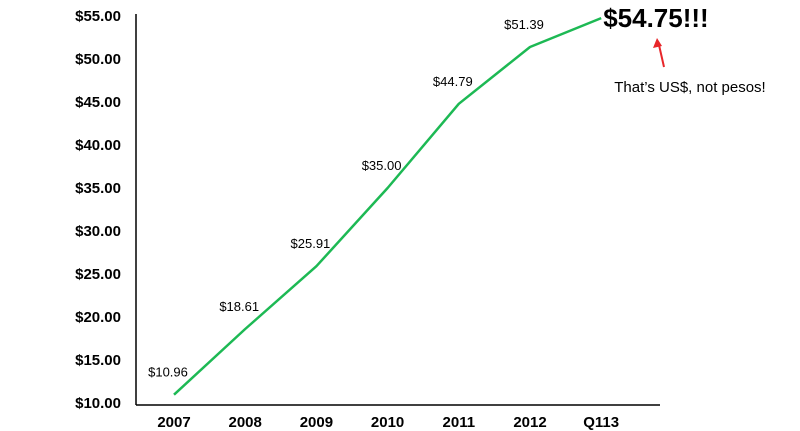 This screenshot has width=800, height=431. Describe the element at coordinates (98, 59) in the screenshot. I see `y-tick-label: $50.00` at that location.